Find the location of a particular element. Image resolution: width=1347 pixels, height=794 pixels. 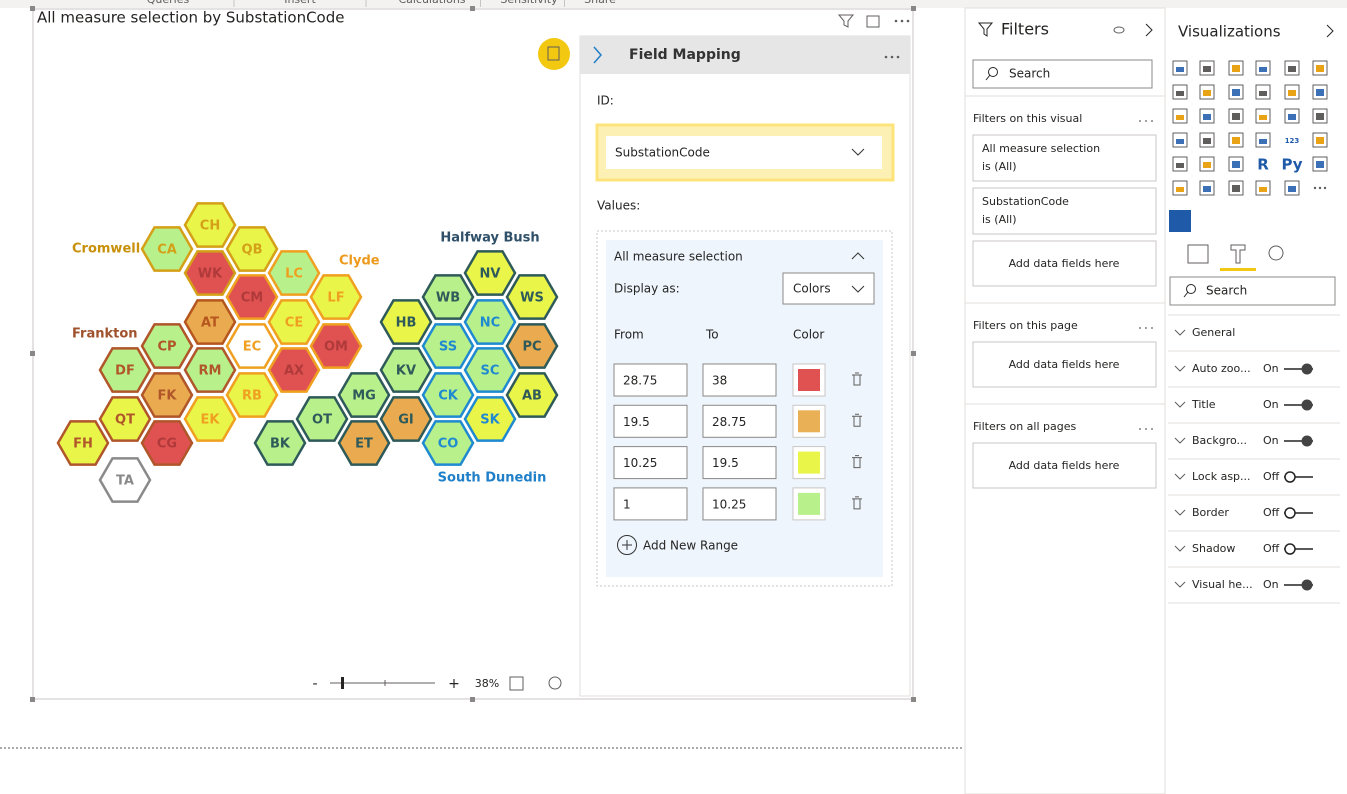

ribbon-tab: Share is located at coordinates (600, 3).